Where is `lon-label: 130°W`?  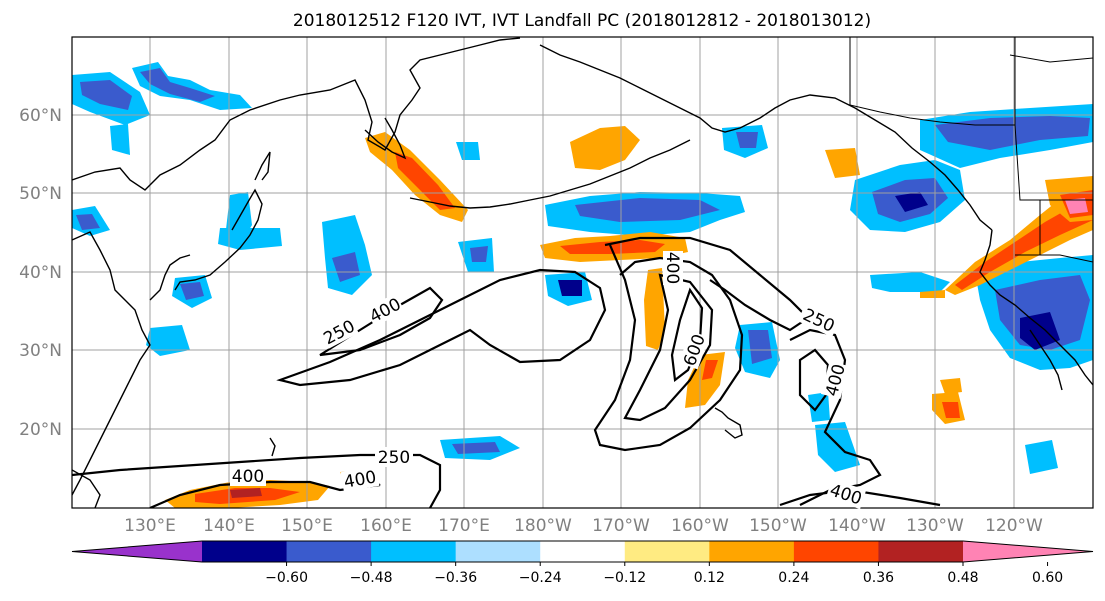
lon-label: 130°W is located at coordinates (935, 526).